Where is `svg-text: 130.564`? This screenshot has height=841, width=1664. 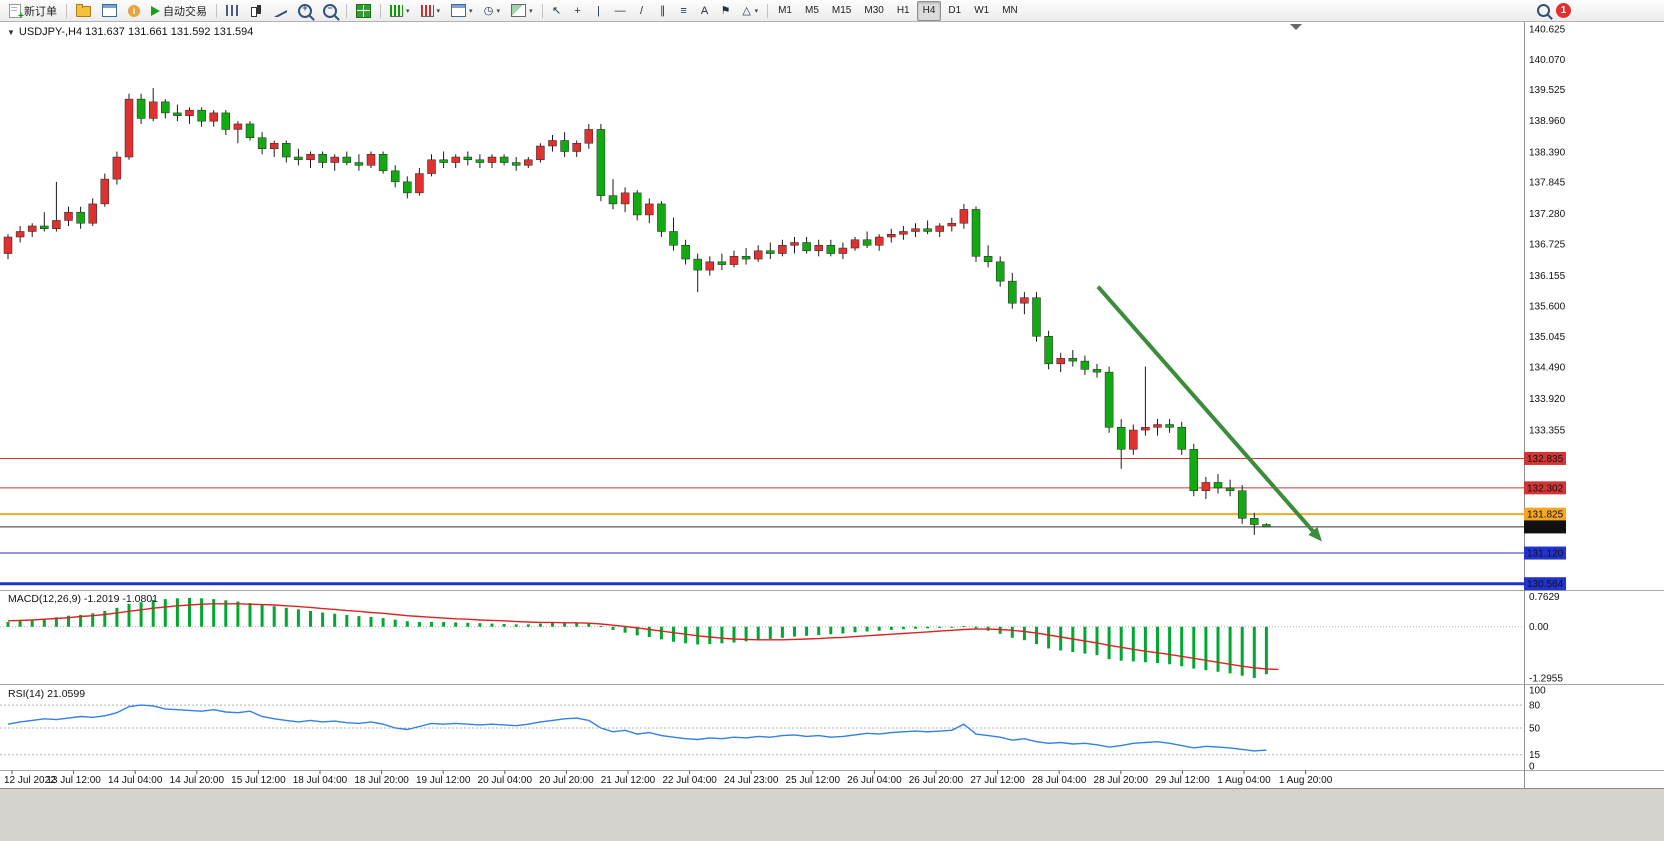
svg-text: 130.564 is located at coordinates (1545, 584).